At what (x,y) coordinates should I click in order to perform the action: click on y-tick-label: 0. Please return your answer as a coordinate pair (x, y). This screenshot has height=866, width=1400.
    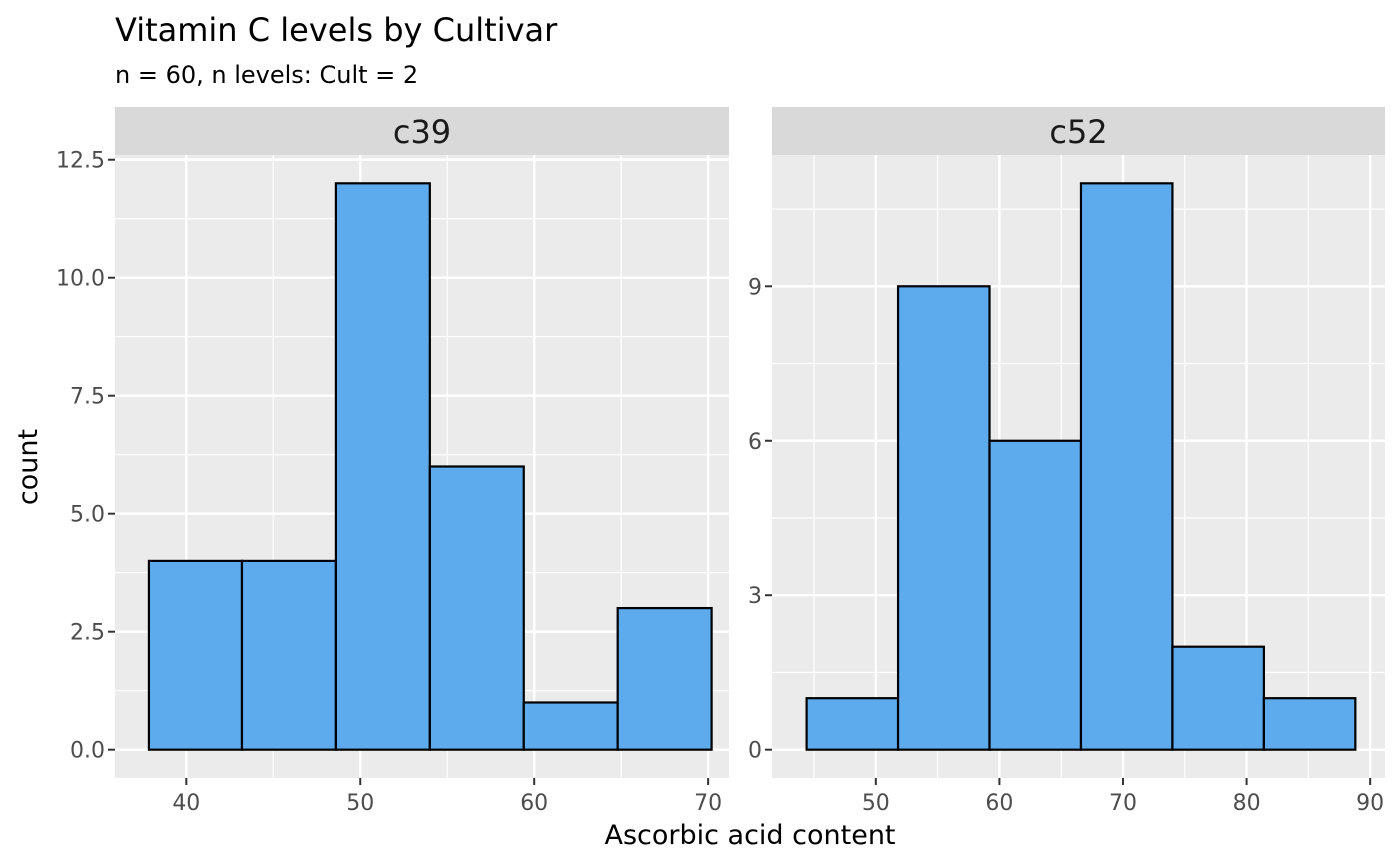
    Looking at the image, I should click on (755, 751).